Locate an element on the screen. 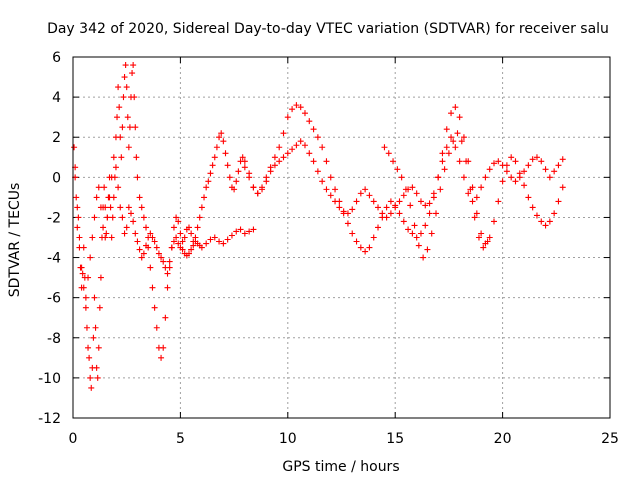 The width and height of the screenshot is (640, 480). y-tick-label: -2 is located at coordinates (54, 218).